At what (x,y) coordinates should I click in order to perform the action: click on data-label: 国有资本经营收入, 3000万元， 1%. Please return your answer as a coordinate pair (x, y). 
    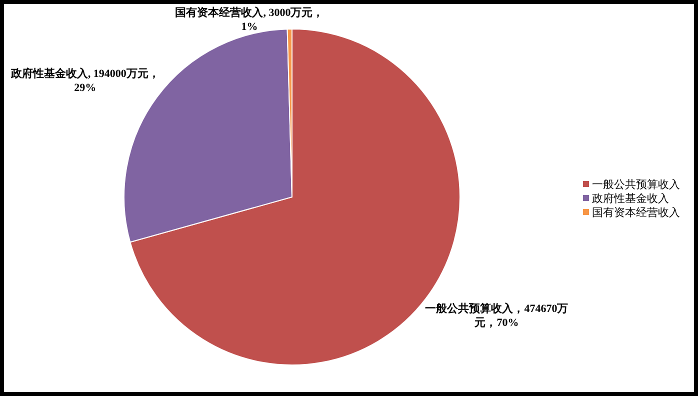
    Looking at the image, I should click on (249, 20).